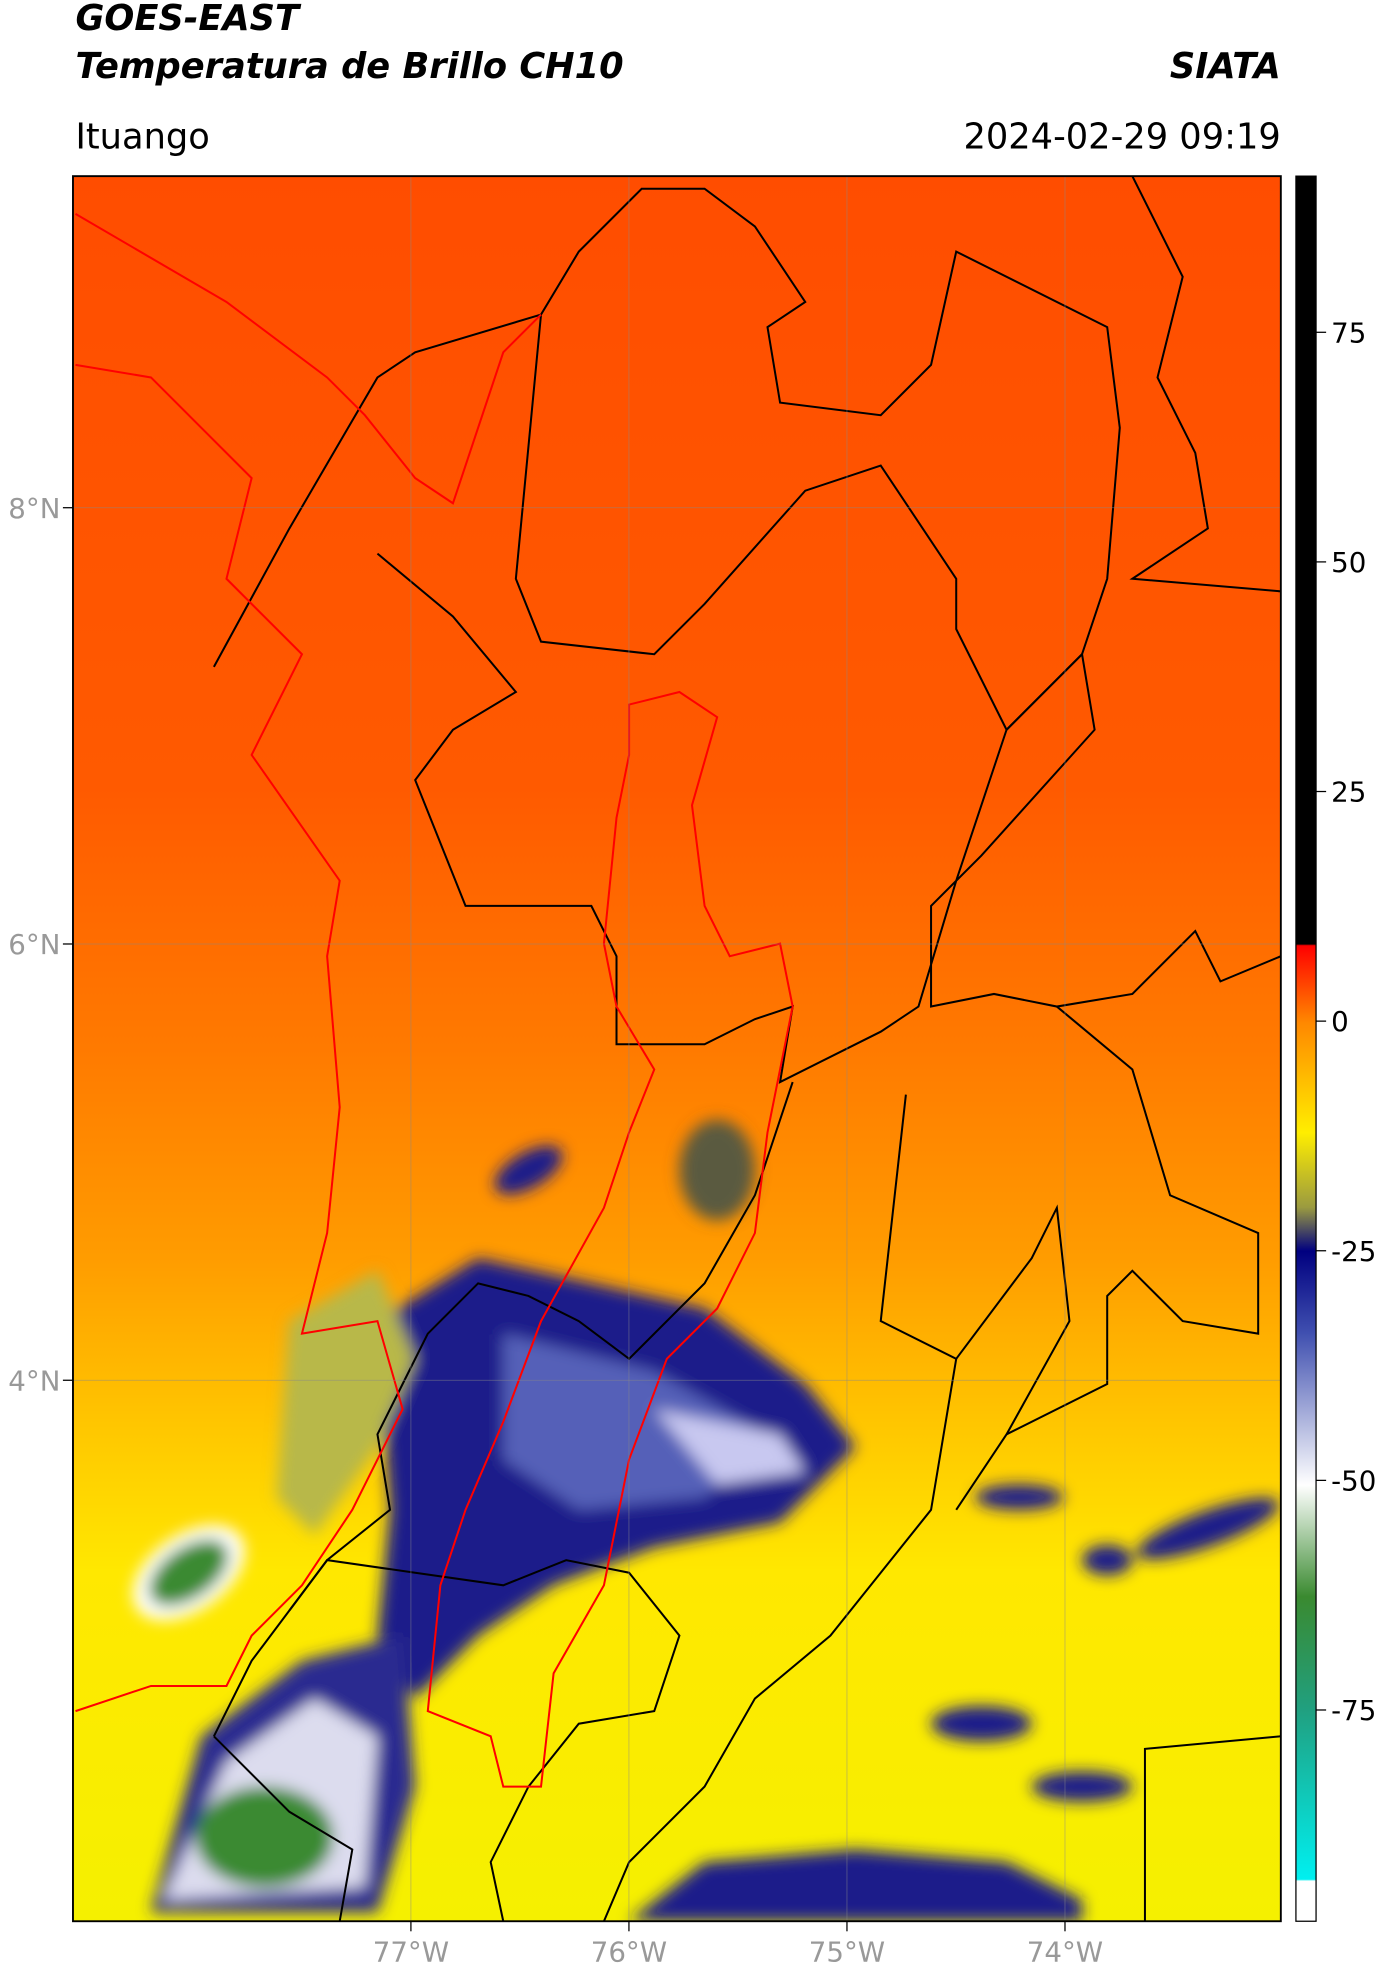 This screenshot has width=1384, height=1981. What do you see at coordinates (1340, 1021) in the screenshot?
I see `colorbar-tick-label: 0` at bounding box center [1340, 1021].